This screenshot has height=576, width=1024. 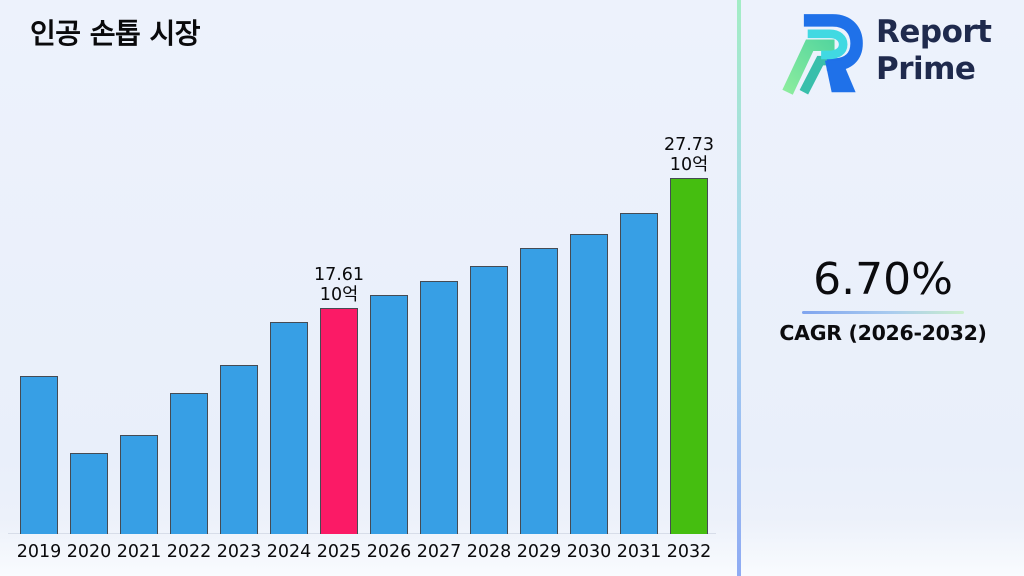 I want to click on bar-2027, so click(x=439, y=407).